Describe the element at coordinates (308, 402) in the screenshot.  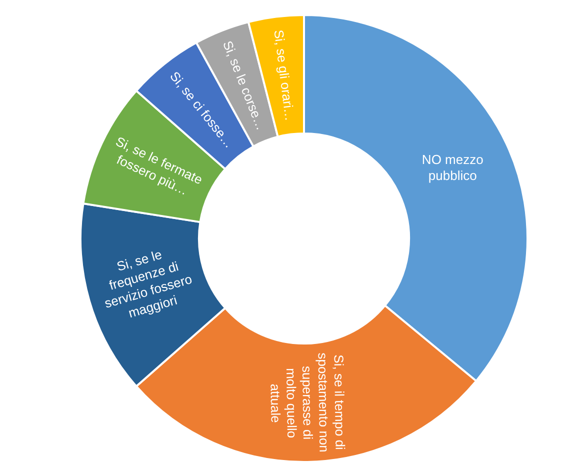
I see `slice-label: Si, se il tempo di spostamento non superasse di molto quello attuale` at that location.